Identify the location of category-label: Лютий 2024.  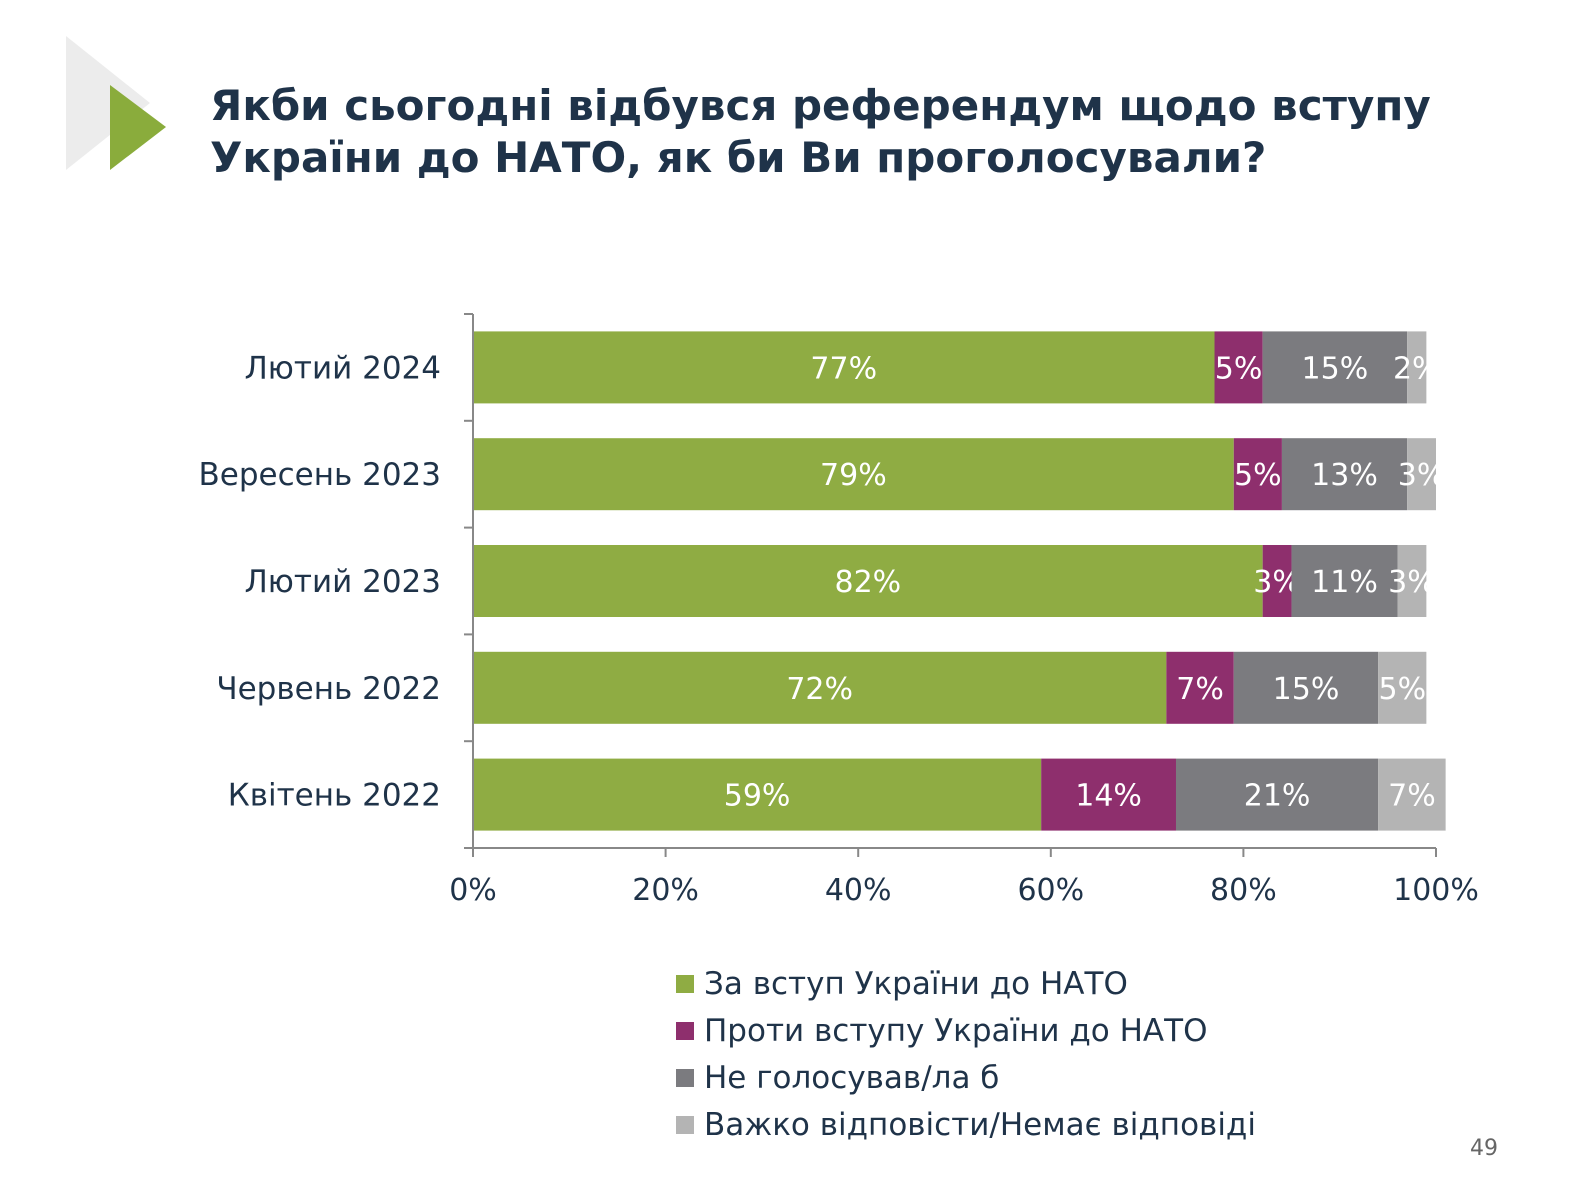
(342, 368).